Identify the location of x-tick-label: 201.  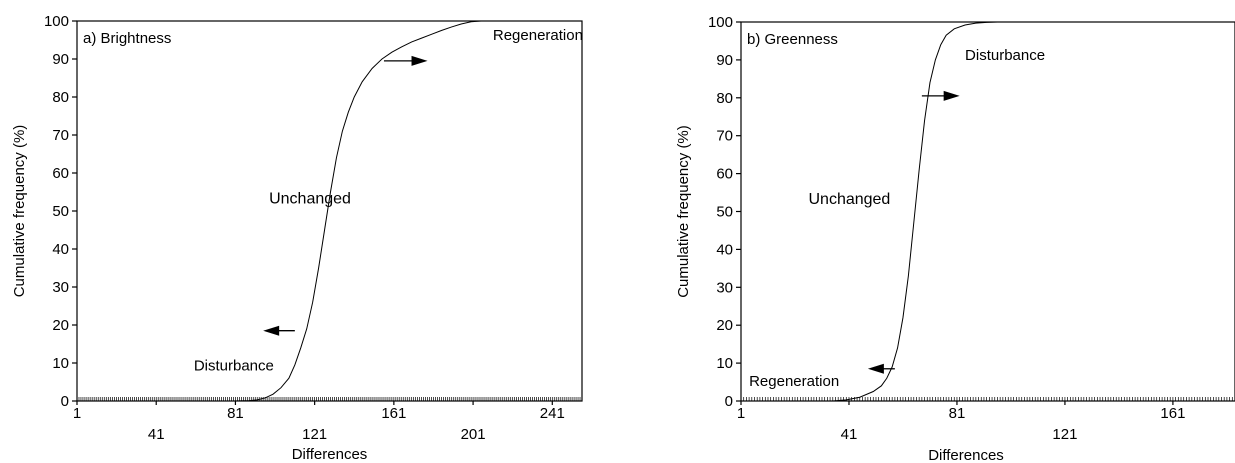
(473, 434).